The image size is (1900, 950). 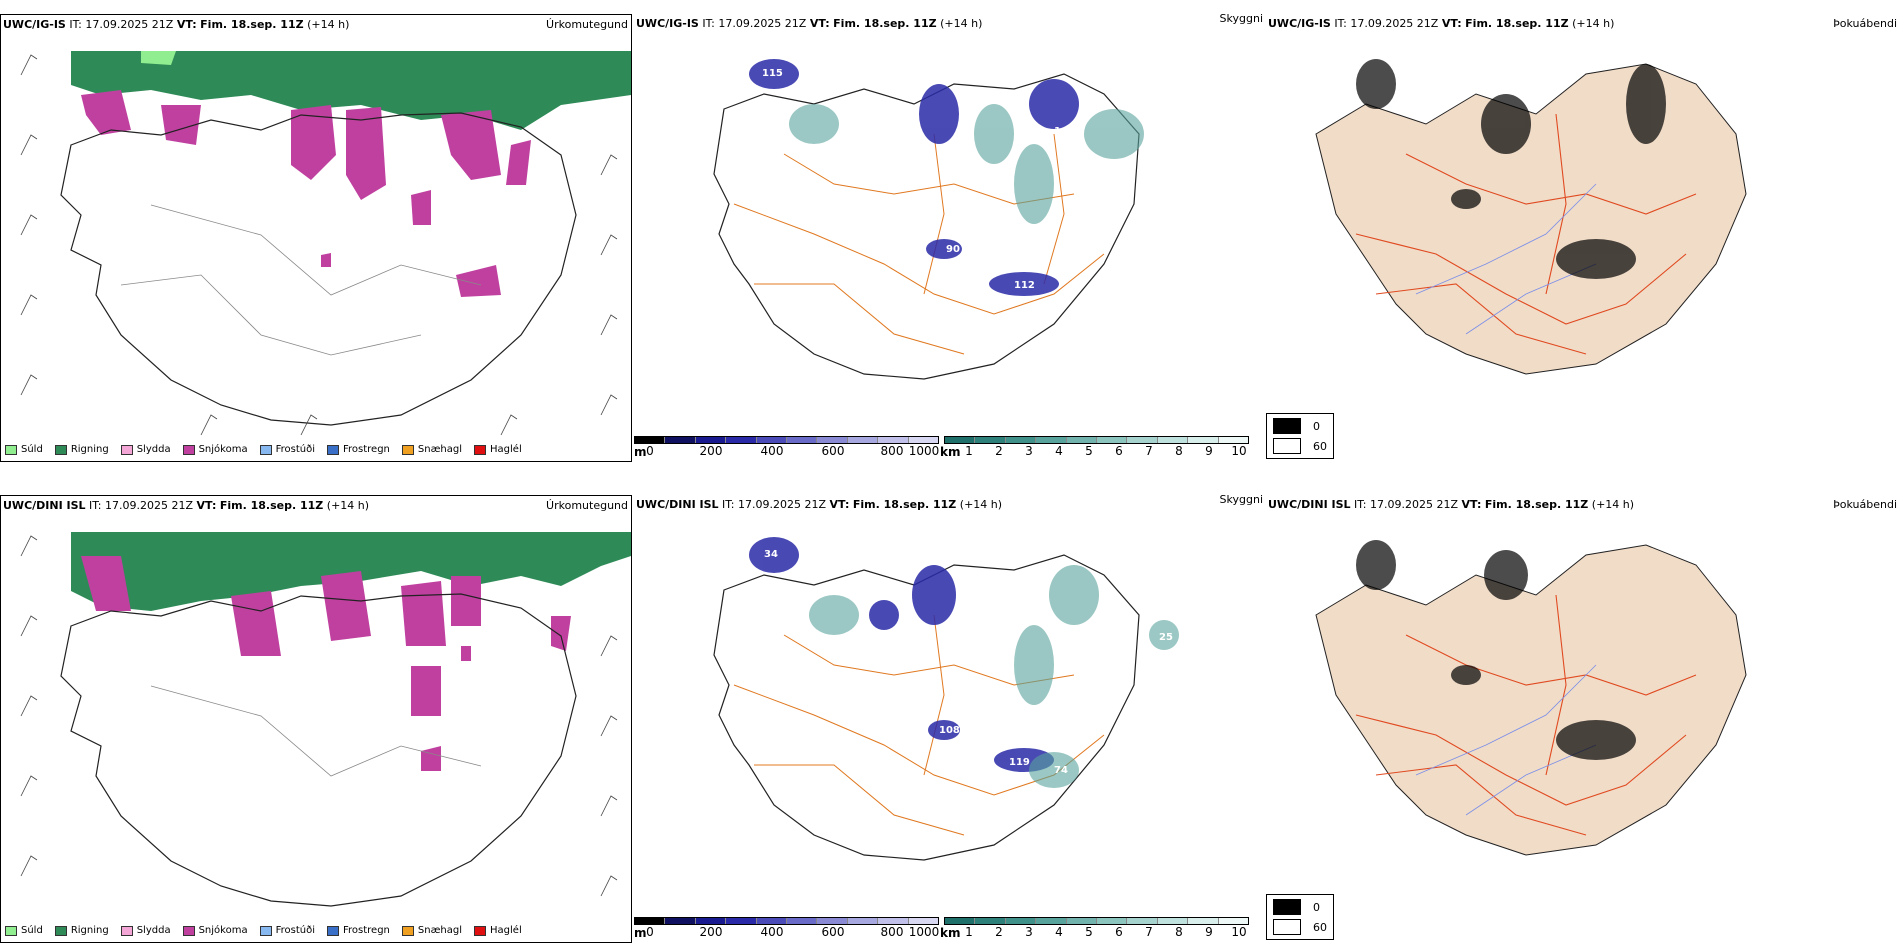 I want to click on svg-text: 25, so click(x=1166, y=637).